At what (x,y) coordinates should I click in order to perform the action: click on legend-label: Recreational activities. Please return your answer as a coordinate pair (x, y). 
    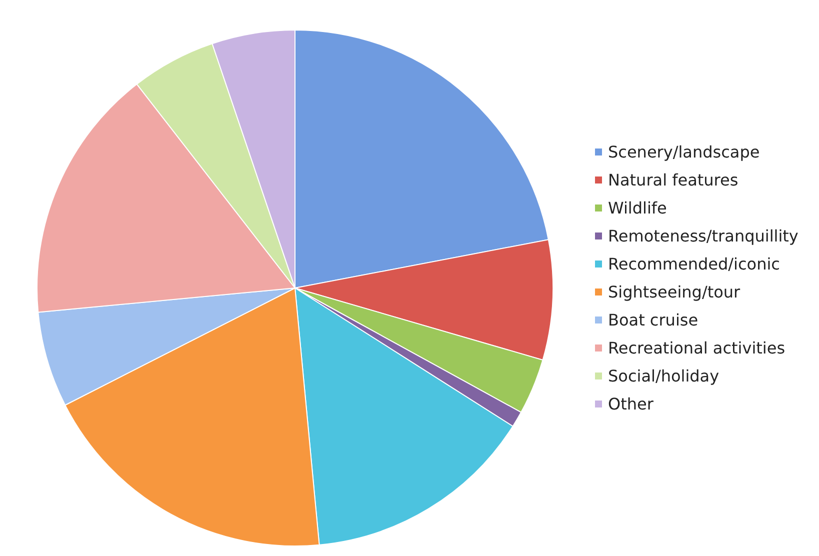
    Looking at the image, I should click on (697, 348).